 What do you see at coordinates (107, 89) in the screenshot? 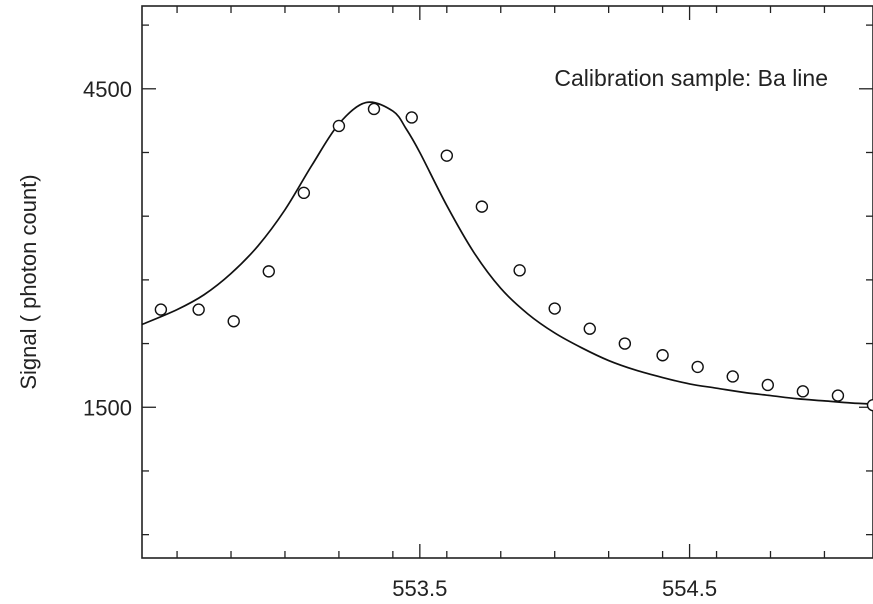
I see `y-tick-label: 4500` at bounding box center [107, 89].